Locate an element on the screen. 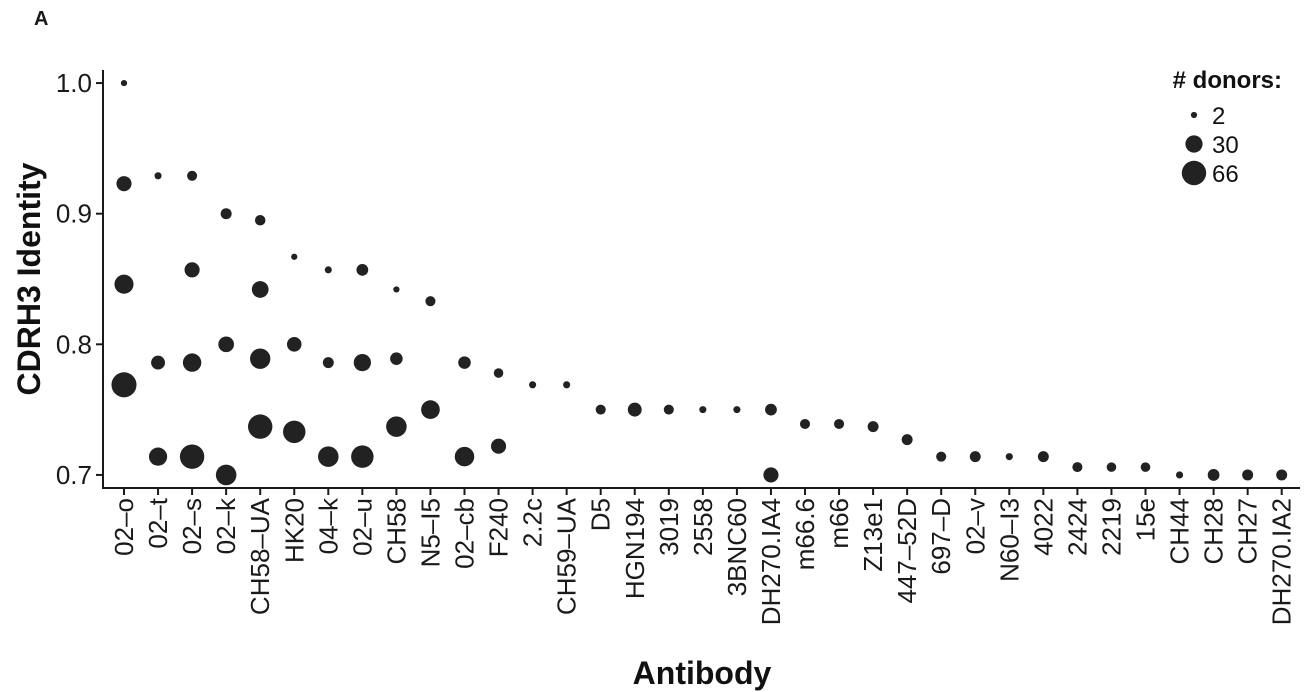 This screenshot has height=692, width=1309. x-tick-label: CH27 is located at coordinates (1248, 531).